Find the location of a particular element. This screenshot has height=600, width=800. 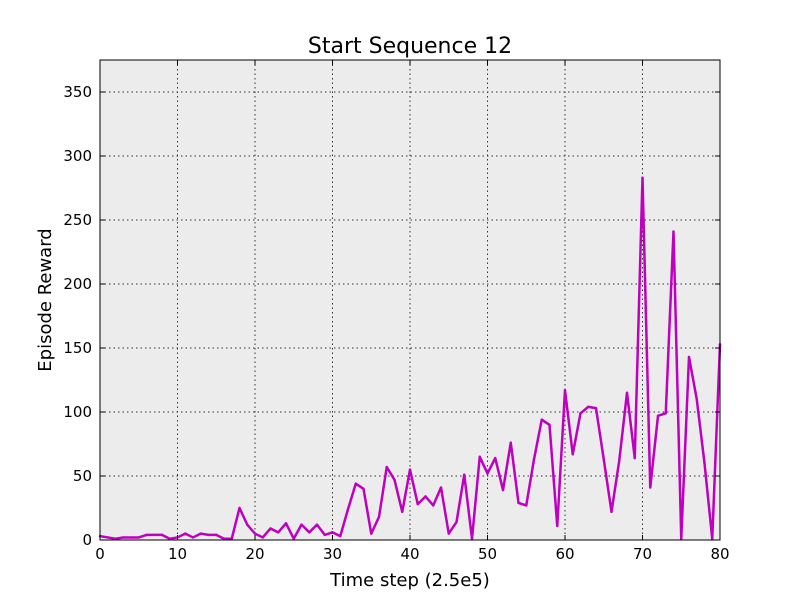

x-tick-label: 80 is located at coordinates (719, 554).